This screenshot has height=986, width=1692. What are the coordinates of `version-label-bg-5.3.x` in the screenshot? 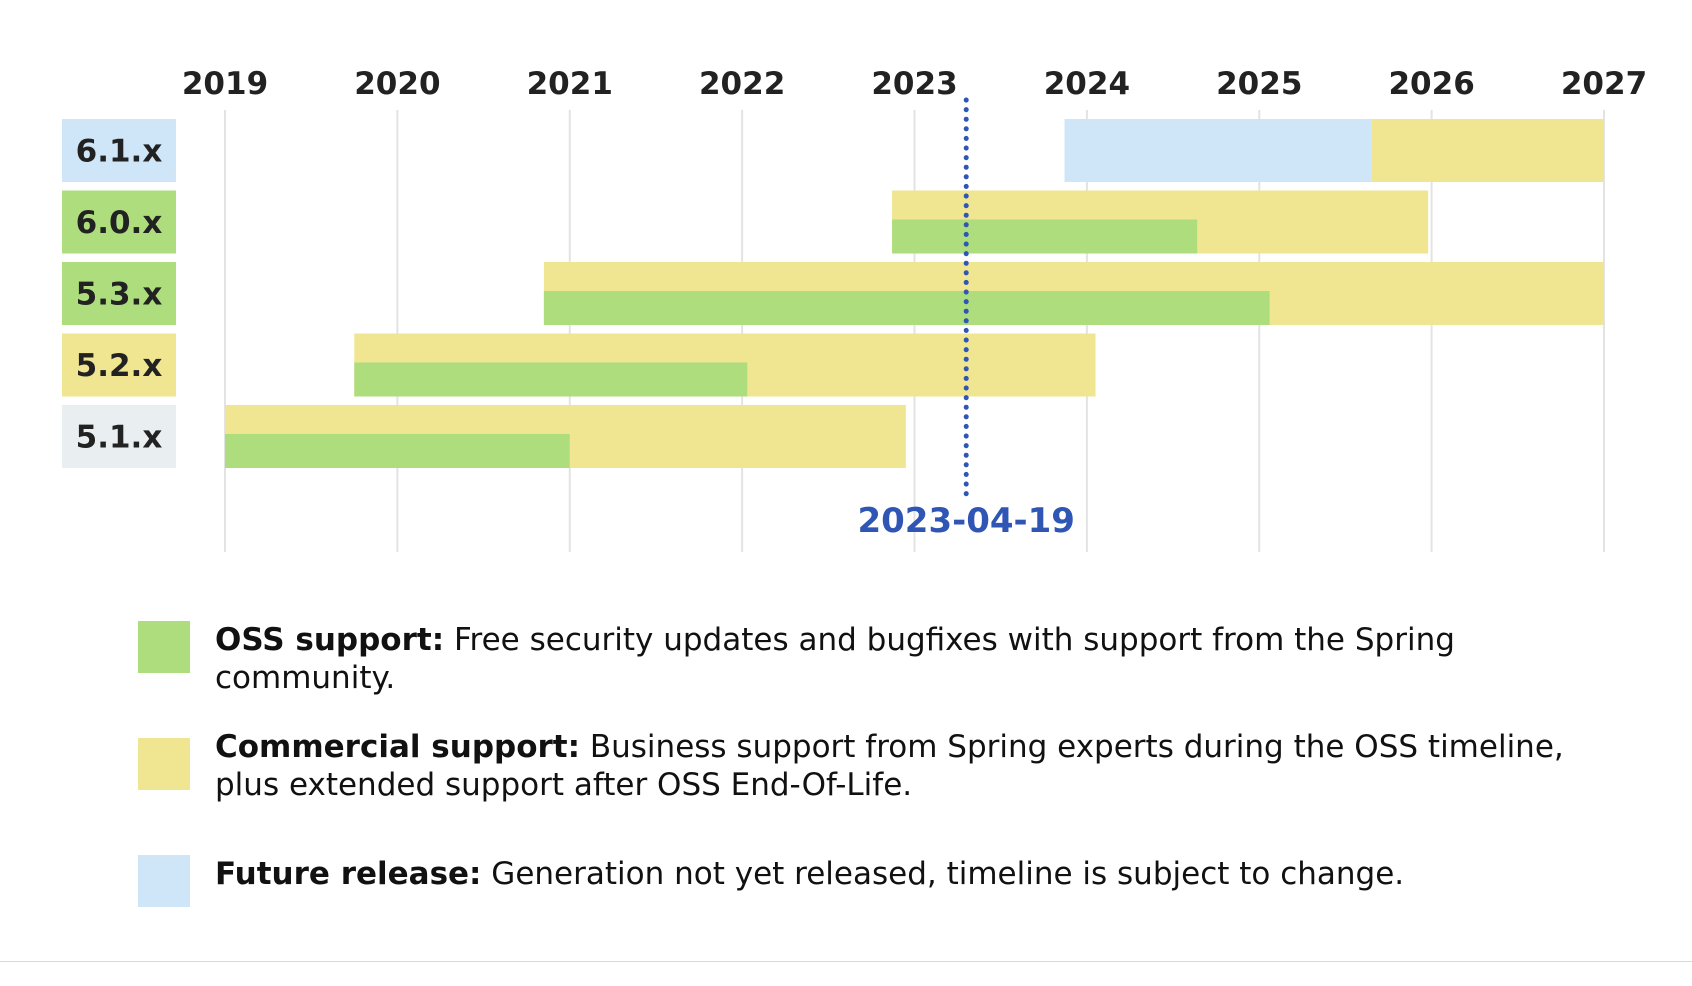 It's located at (119, 293).